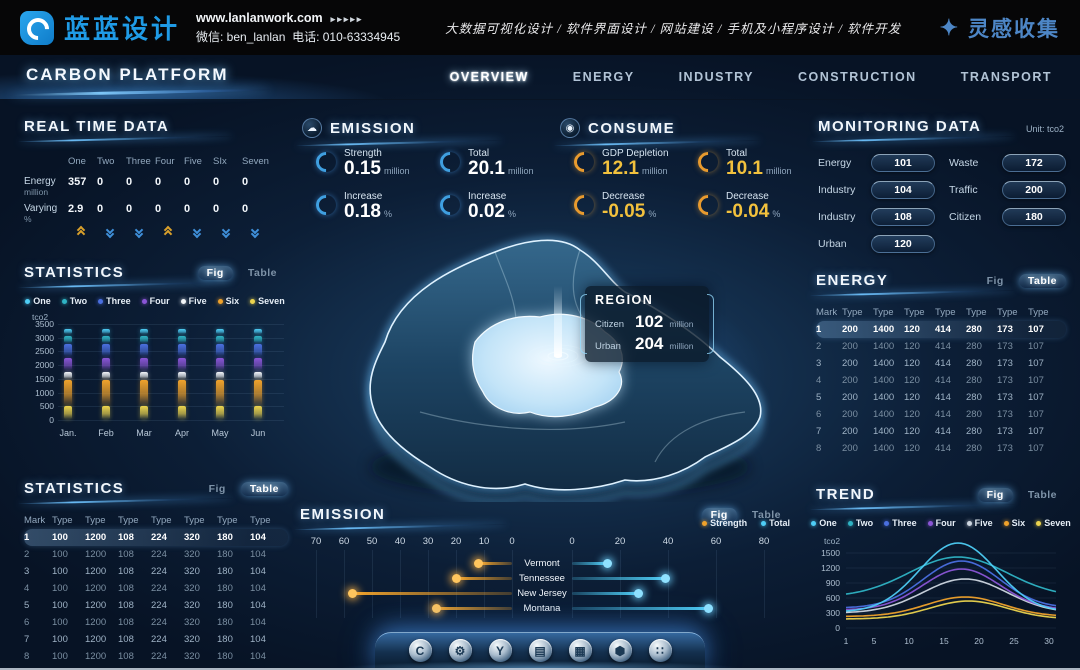 The image size is (1080, 670). What do you see at coordinates (156, 571) in the screenshot?
I see `table-row: 3 100 1200 108 224 320 180 104` at bounding box center [156, 571].